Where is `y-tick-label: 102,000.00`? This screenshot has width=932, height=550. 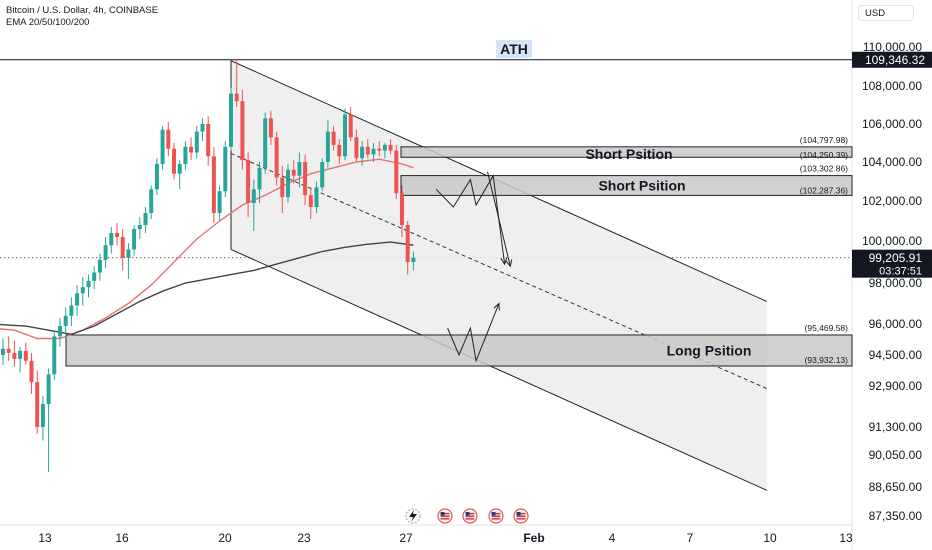
y-tick-label: 102,000.00 is located at coordinates (892, 201).